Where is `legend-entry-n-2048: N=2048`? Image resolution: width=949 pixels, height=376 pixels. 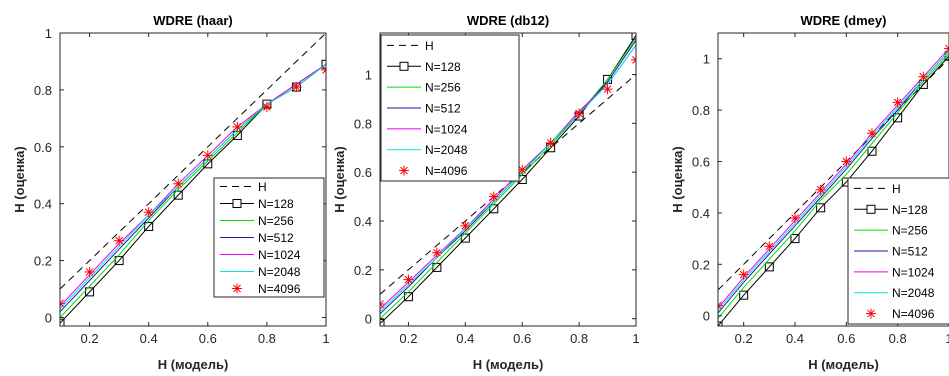 legend-entry-n-2048: N=2048 is located at coordinates (260, 272).